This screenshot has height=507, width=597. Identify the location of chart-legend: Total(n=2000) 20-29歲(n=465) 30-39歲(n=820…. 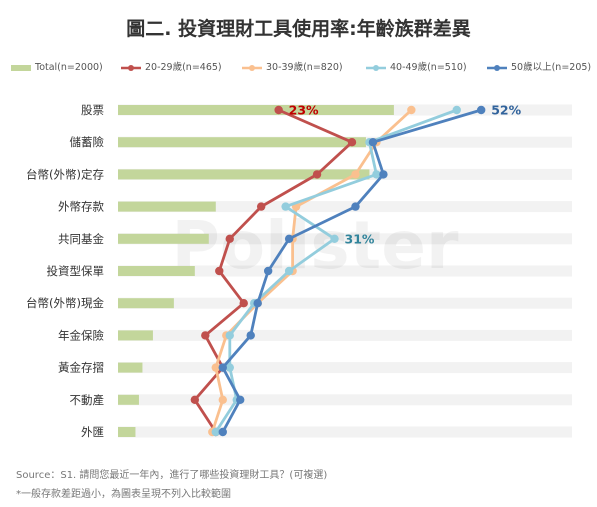
(302, 68).